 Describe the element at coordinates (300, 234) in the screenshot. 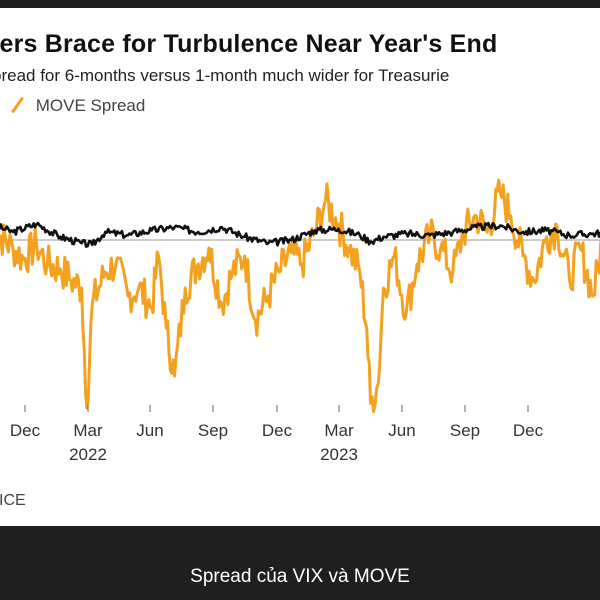

I see `vix-spread-line` at that location.